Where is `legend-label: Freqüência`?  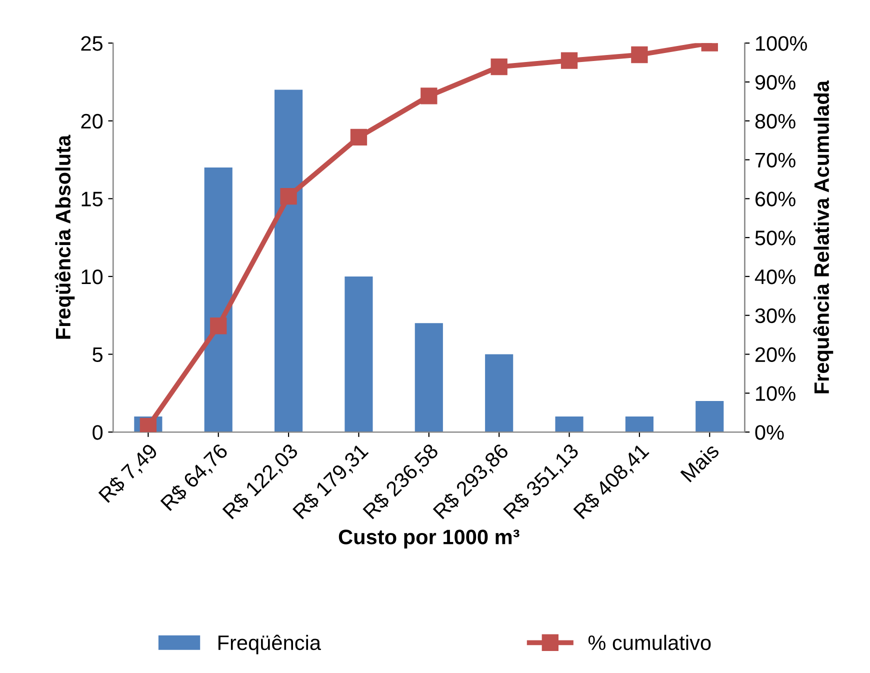 legend-label: Freqüência is located at coordinates (270, 644).